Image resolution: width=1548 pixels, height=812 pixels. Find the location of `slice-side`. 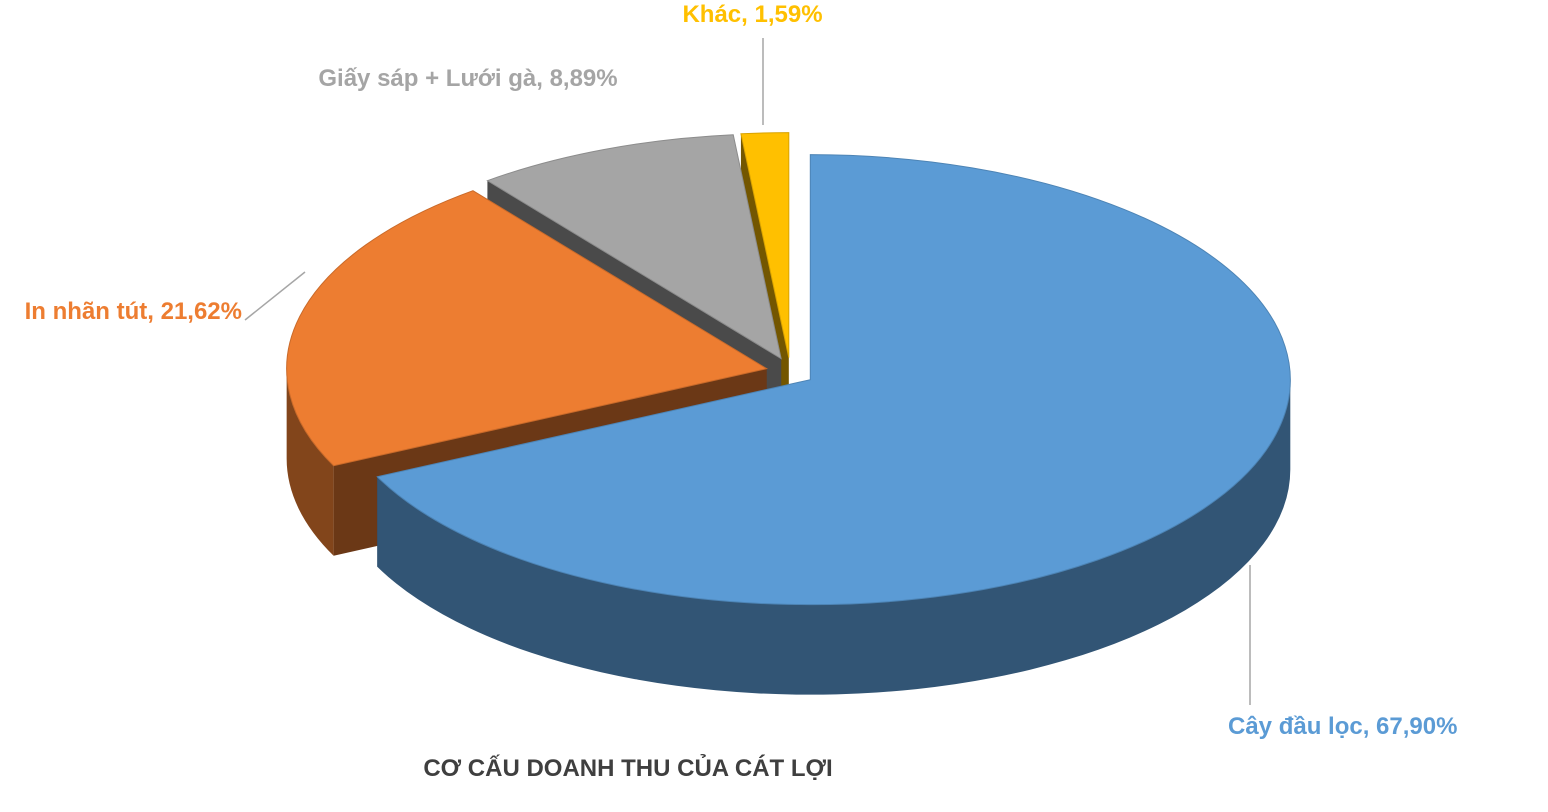

slice-side is located at coordinates (310, 462).